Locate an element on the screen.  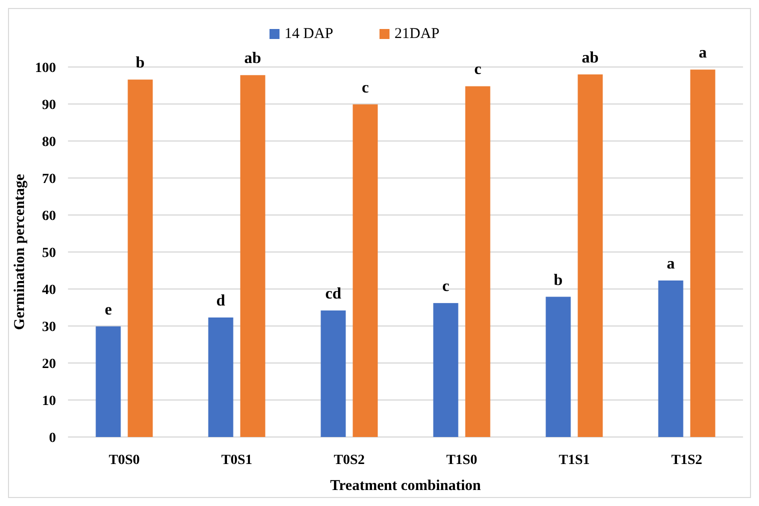
x-tick-label: T1S0 is located at coordinates (462, 460).